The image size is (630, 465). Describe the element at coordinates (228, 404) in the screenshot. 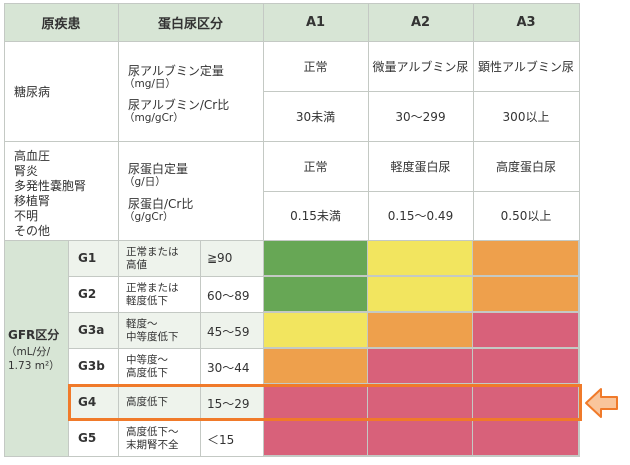

I see `gfr-range: 15〜29` at that location.